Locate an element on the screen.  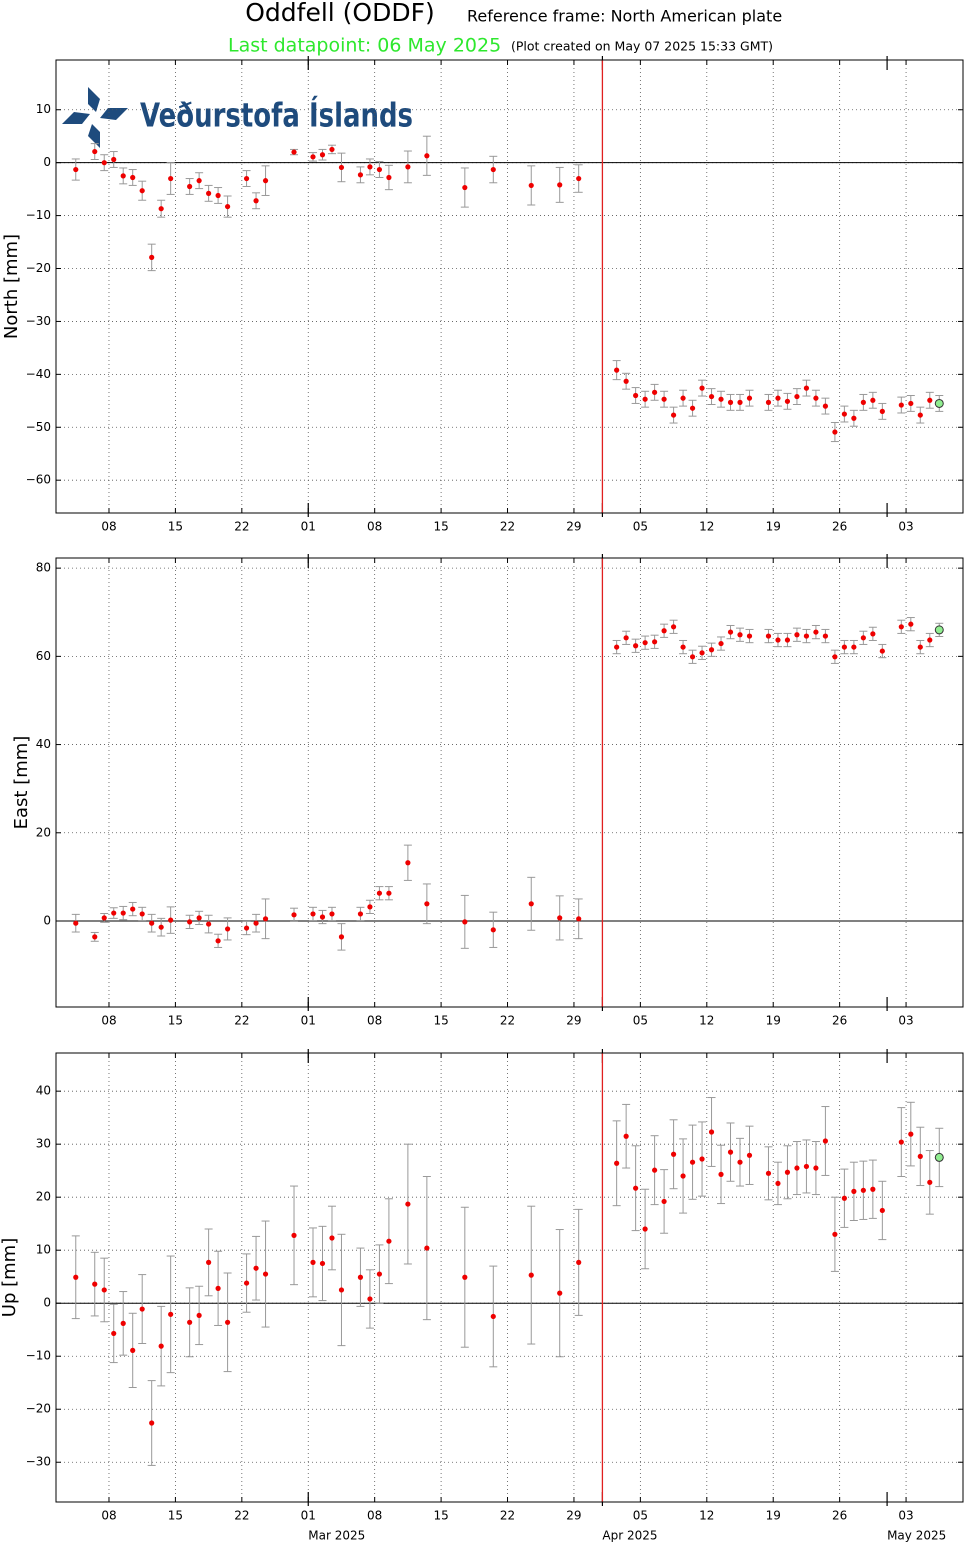
x-tick-label: 22 is located at coordinates (507, 1516).